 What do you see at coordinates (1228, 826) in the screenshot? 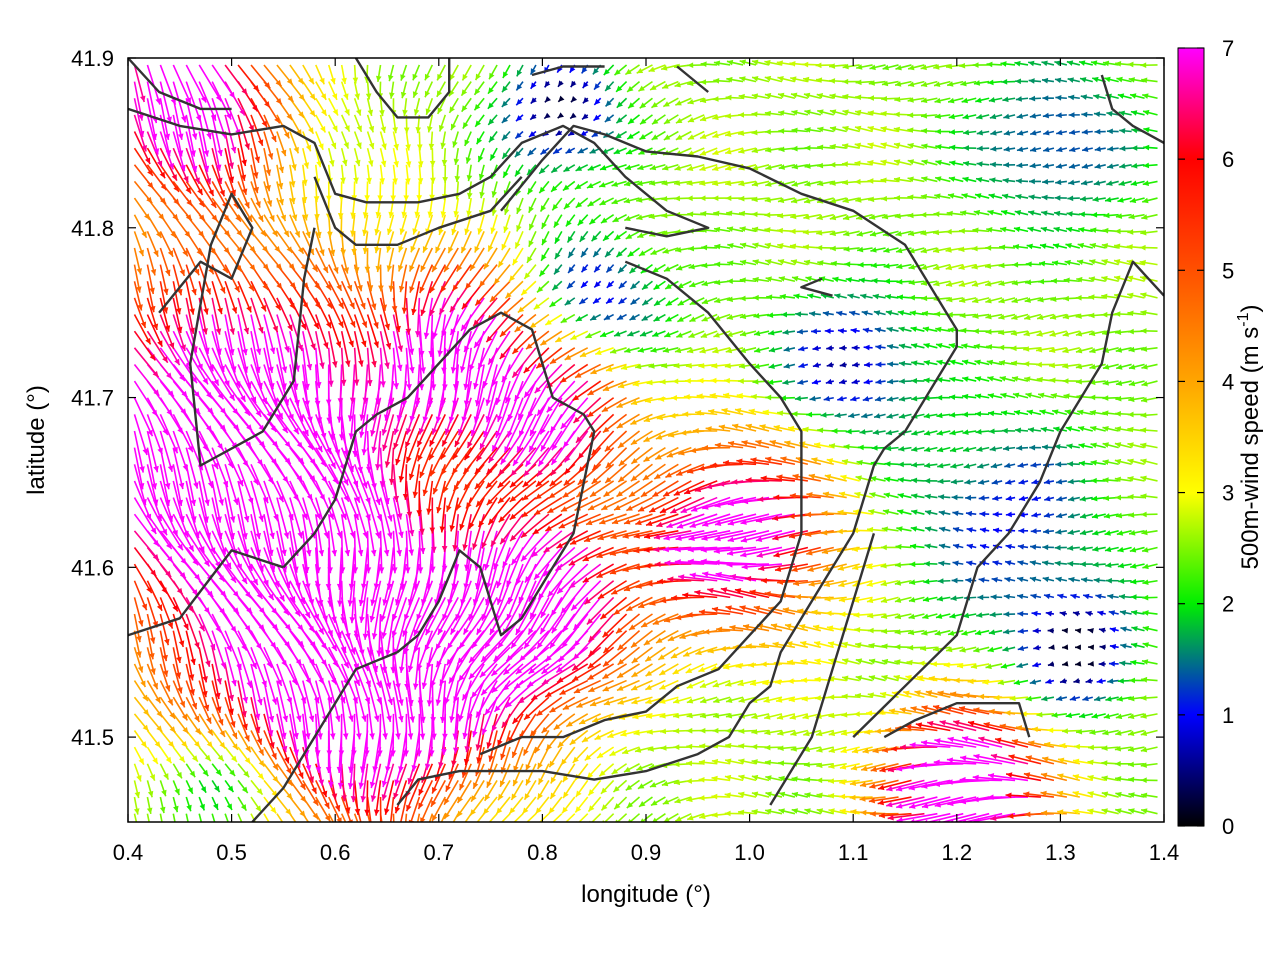
I see `colorbar-tick-label: 0` at bounding box center [1228, 826].